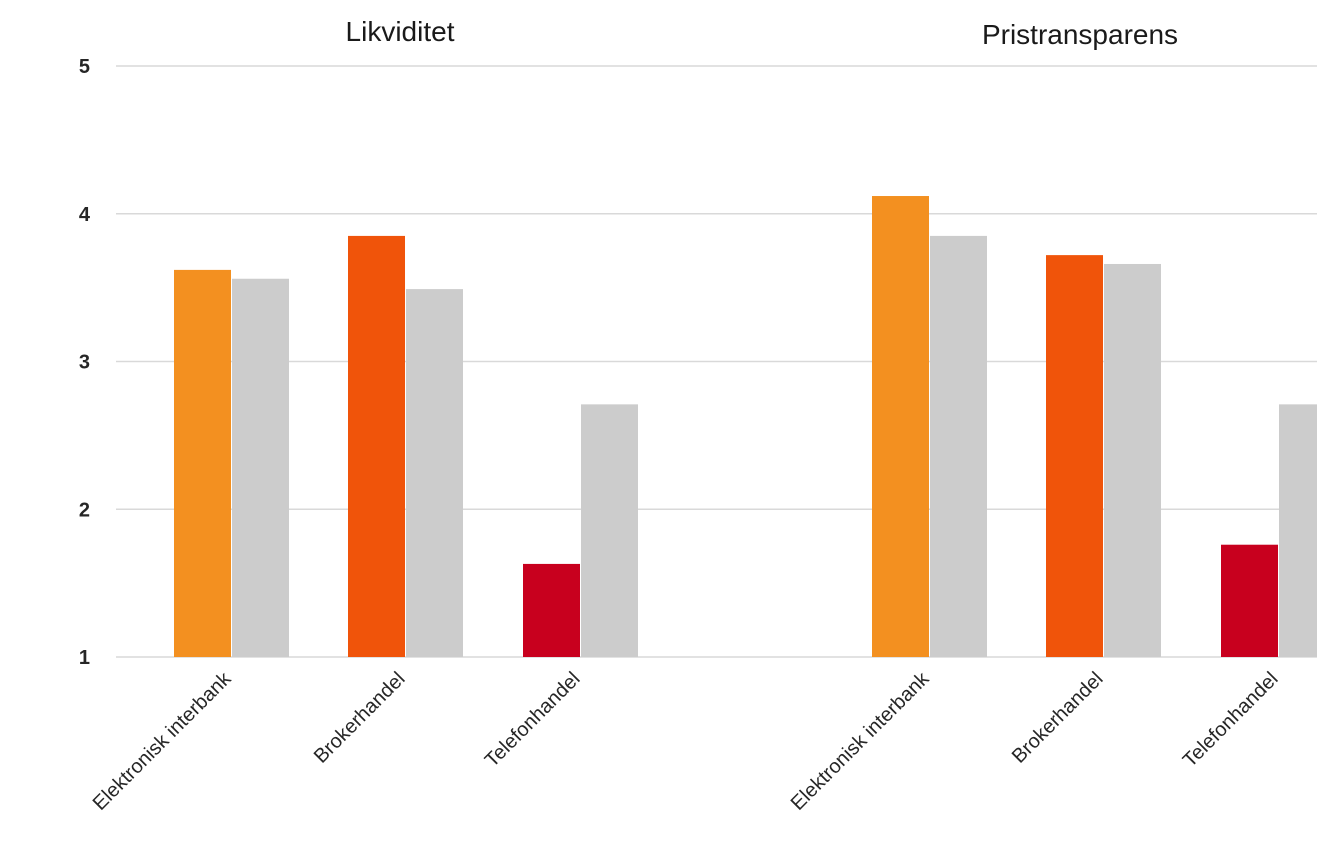 The image size is (1317, 867). What do you see at coordinates (84, 363) in the screenshot?
I see `y-tick-label-3: 3` at bounding box center [84, 363].